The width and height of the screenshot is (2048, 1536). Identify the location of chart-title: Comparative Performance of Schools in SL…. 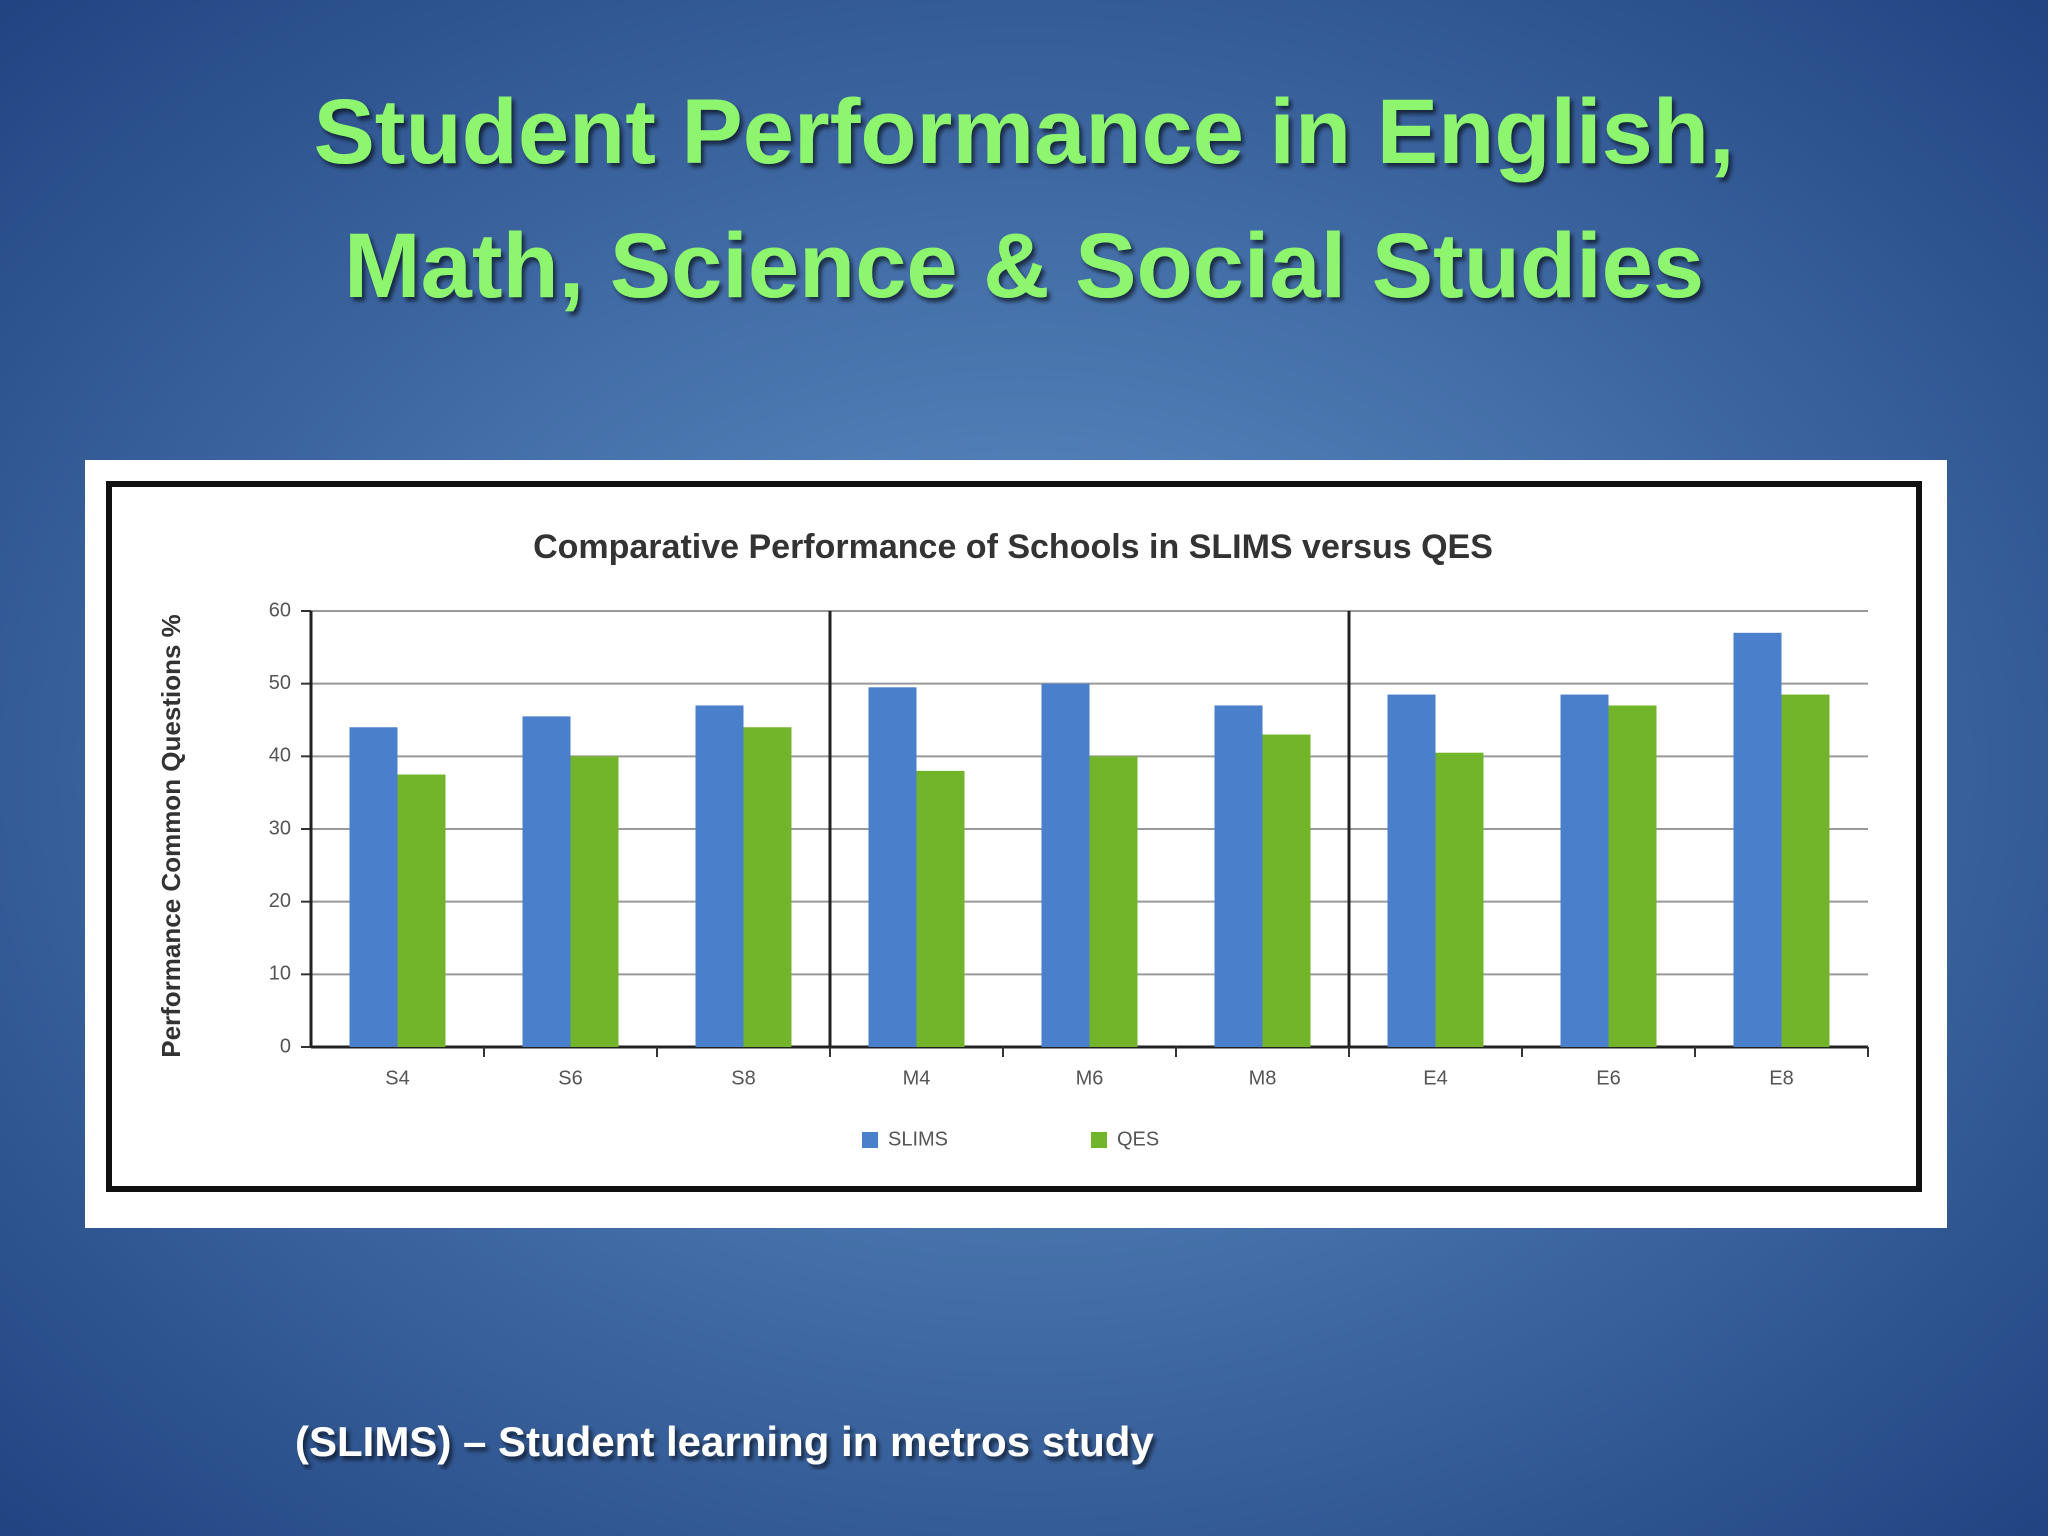
(1013, 547).